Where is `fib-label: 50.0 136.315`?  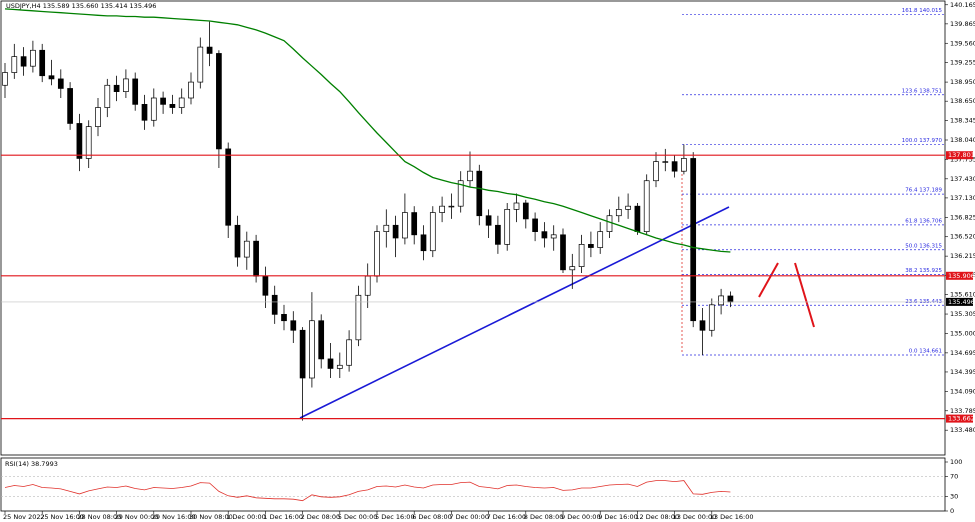
fib-label: 50.0 136.315 is located at coordinates (923, 246).